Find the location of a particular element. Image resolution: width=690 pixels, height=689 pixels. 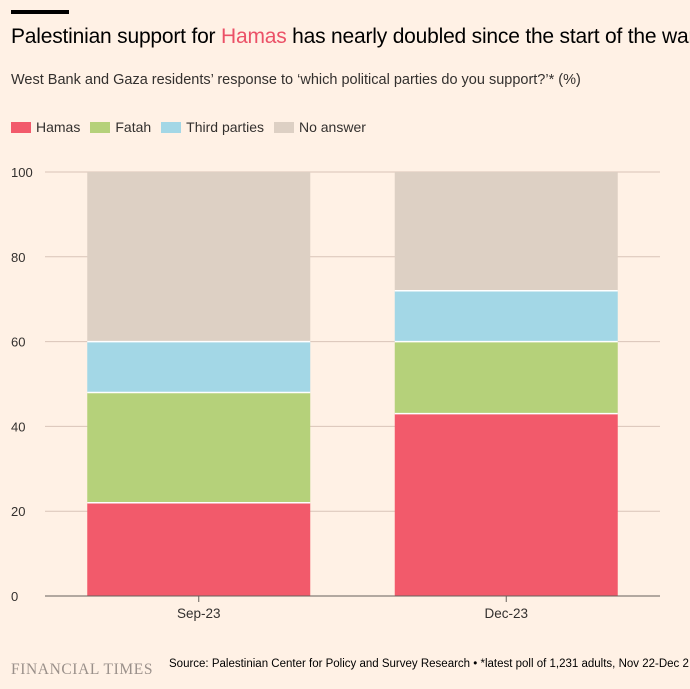

legend-item: Fatah is located at coordinates (120, 127).